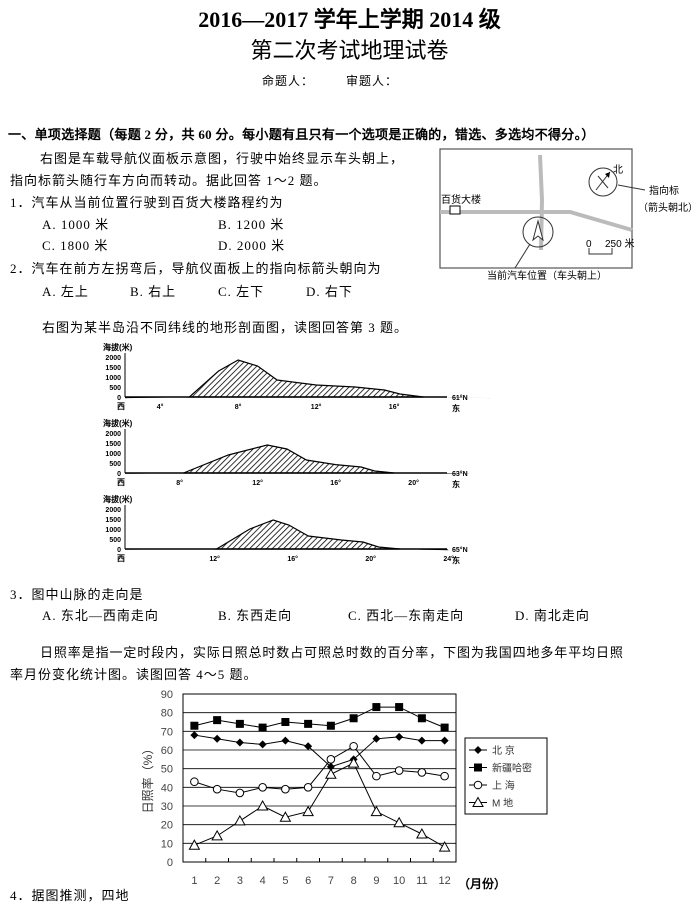 The height and width of the screenshot is (917, 699). I want to click on x-tick-label: 11, so click(421, 881).